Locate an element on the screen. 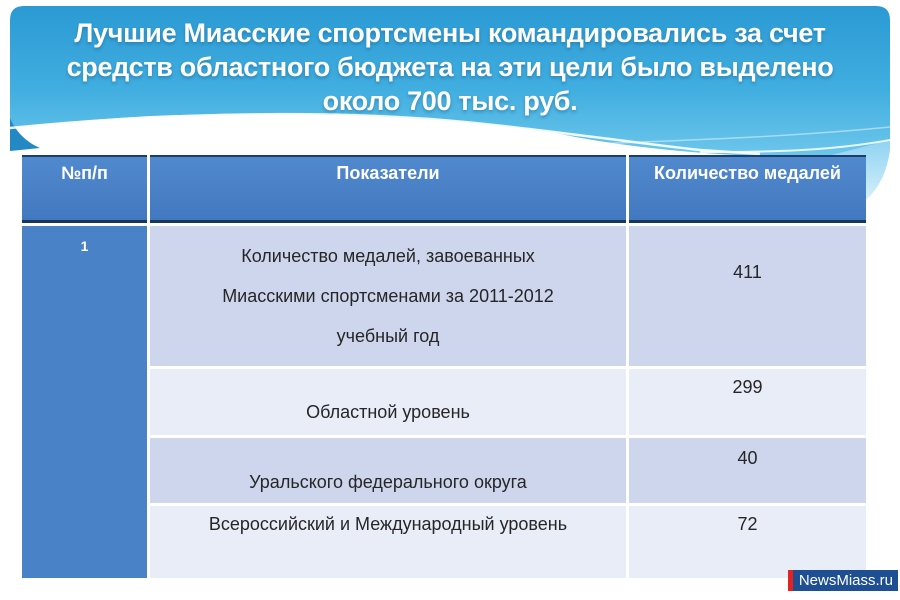 The image size is (900, 600). value-cell-regional: 299 is located at coordinates (747, 402).